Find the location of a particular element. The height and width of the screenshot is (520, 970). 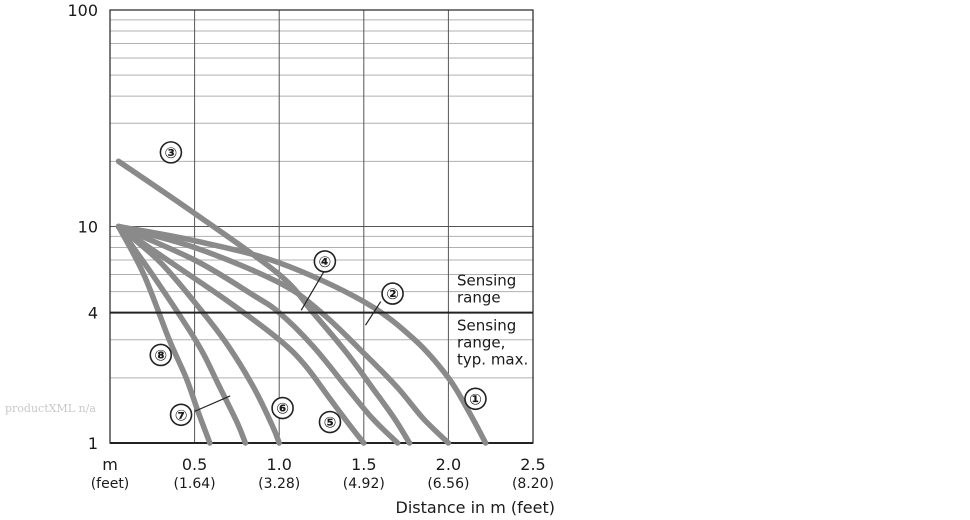

threshold-layer: Sensing range Sensing range, typ. max. is located at coordinates (321, 320).